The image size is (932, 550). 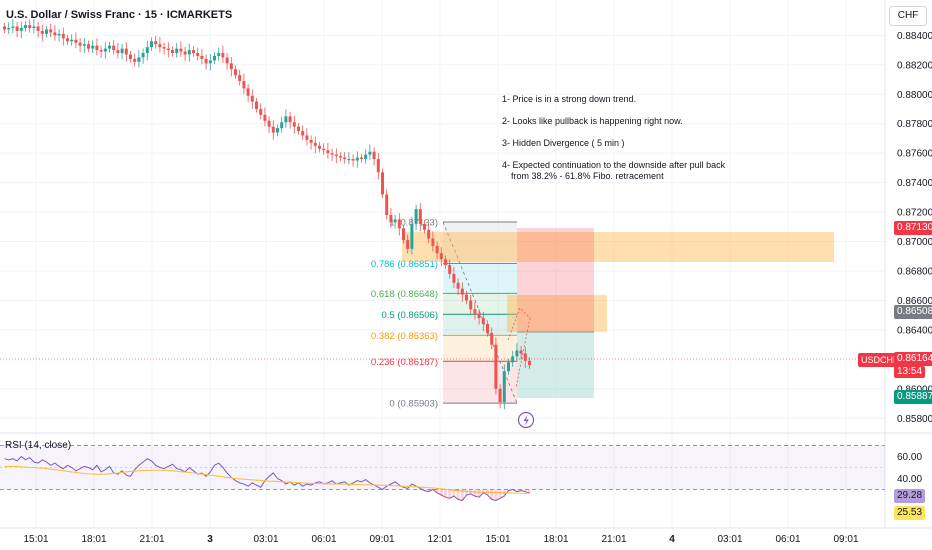 I want to click on note-1: 1- Price is in a strong down trend., so click(x=569, y=99).